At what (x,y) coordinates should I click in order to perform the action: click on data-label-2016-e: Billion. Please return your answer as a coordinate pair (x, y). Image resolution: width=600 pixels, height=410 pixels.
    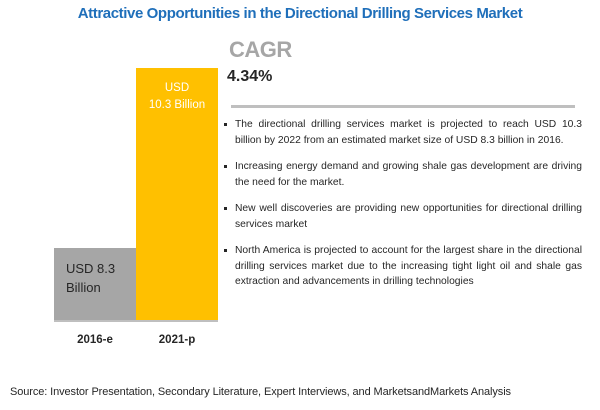
    Looking at the image, I should click on (83, 287).